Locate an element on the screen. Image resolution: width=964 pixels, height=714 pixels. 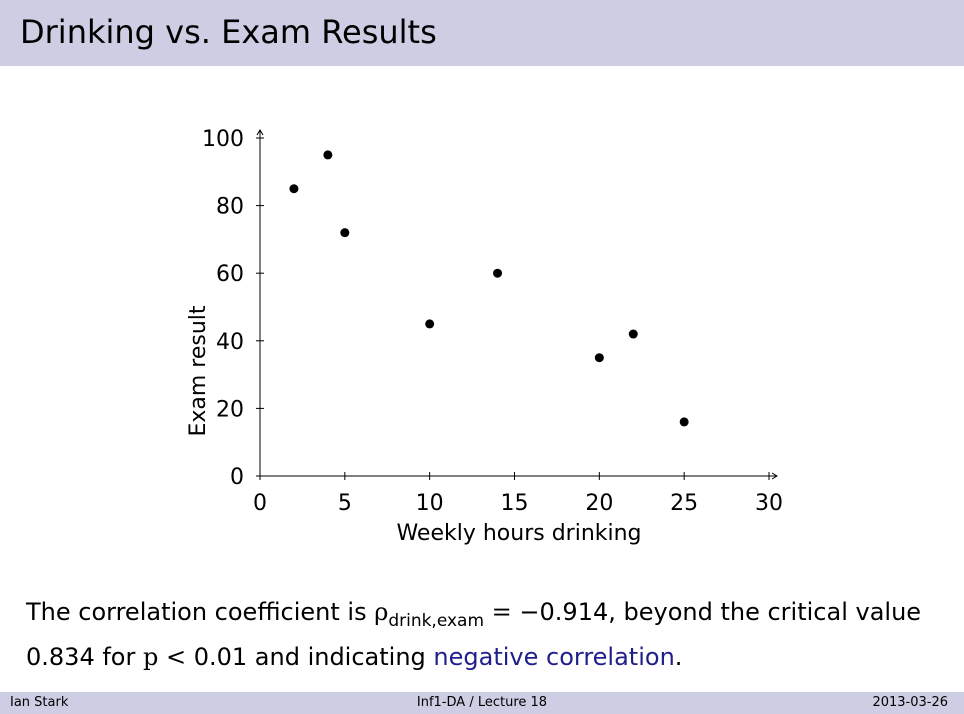
footer-date: 2013-03-26 is located at coordinates (910, 702).